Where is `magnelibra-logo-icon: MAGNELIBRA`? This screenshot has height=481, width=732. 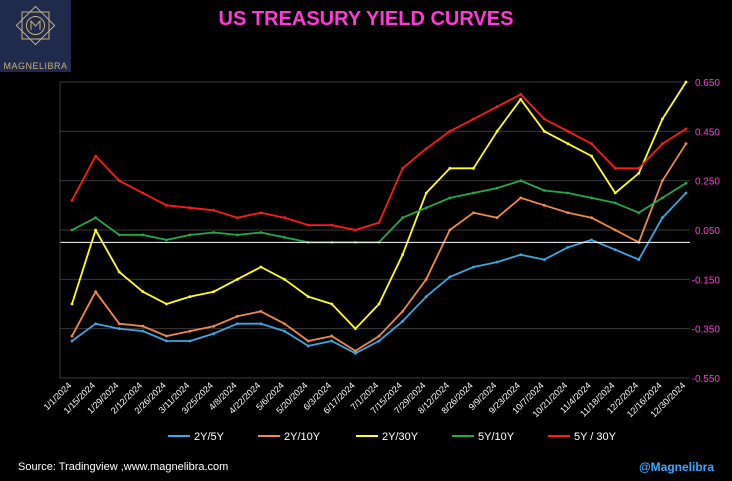 magnelibra-logo-icon: MAGNELIBRA is located at coordinates (35, 36).